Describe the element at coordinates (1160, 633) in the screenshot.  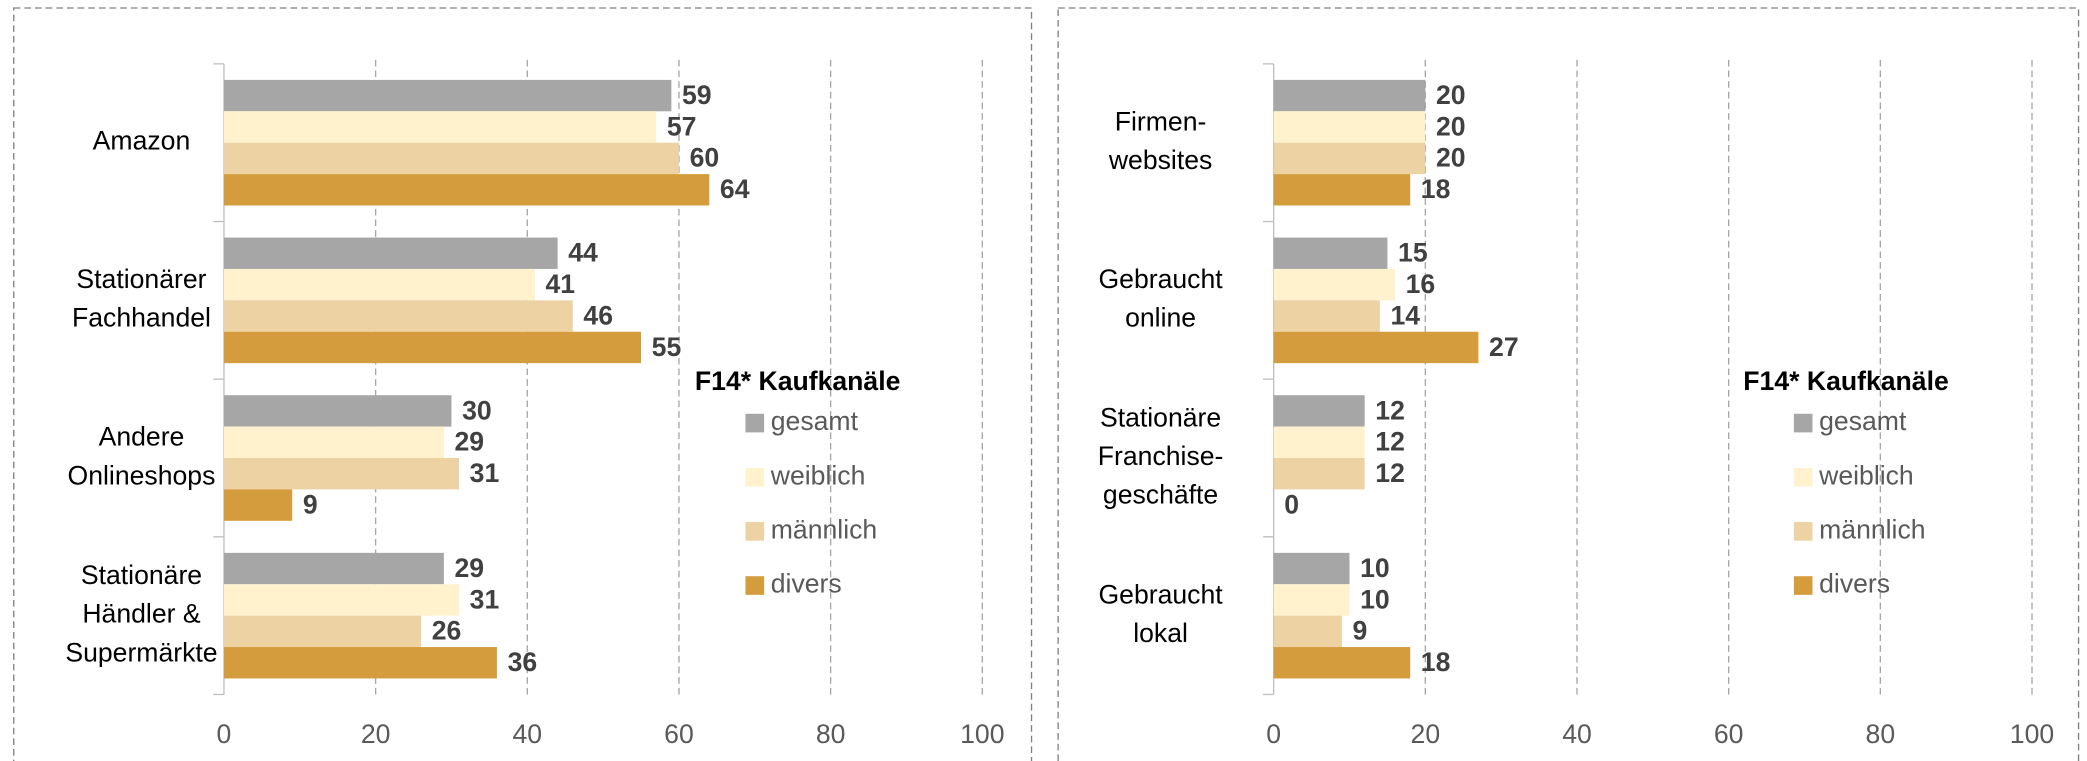
I see `category-label: lokal` at that location.